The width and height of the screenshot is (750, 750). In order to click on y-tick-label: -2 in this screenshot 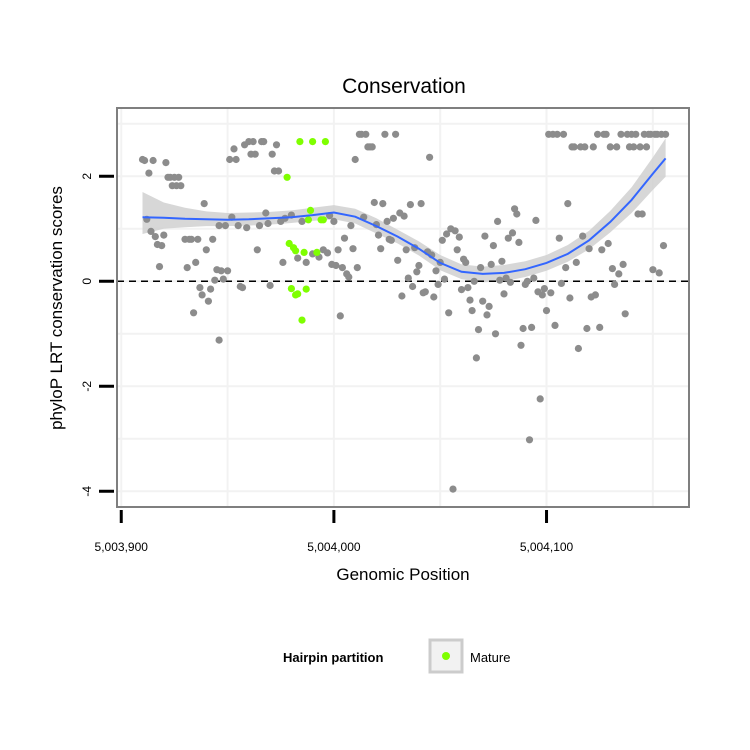, I will do `click(87, 386)`.